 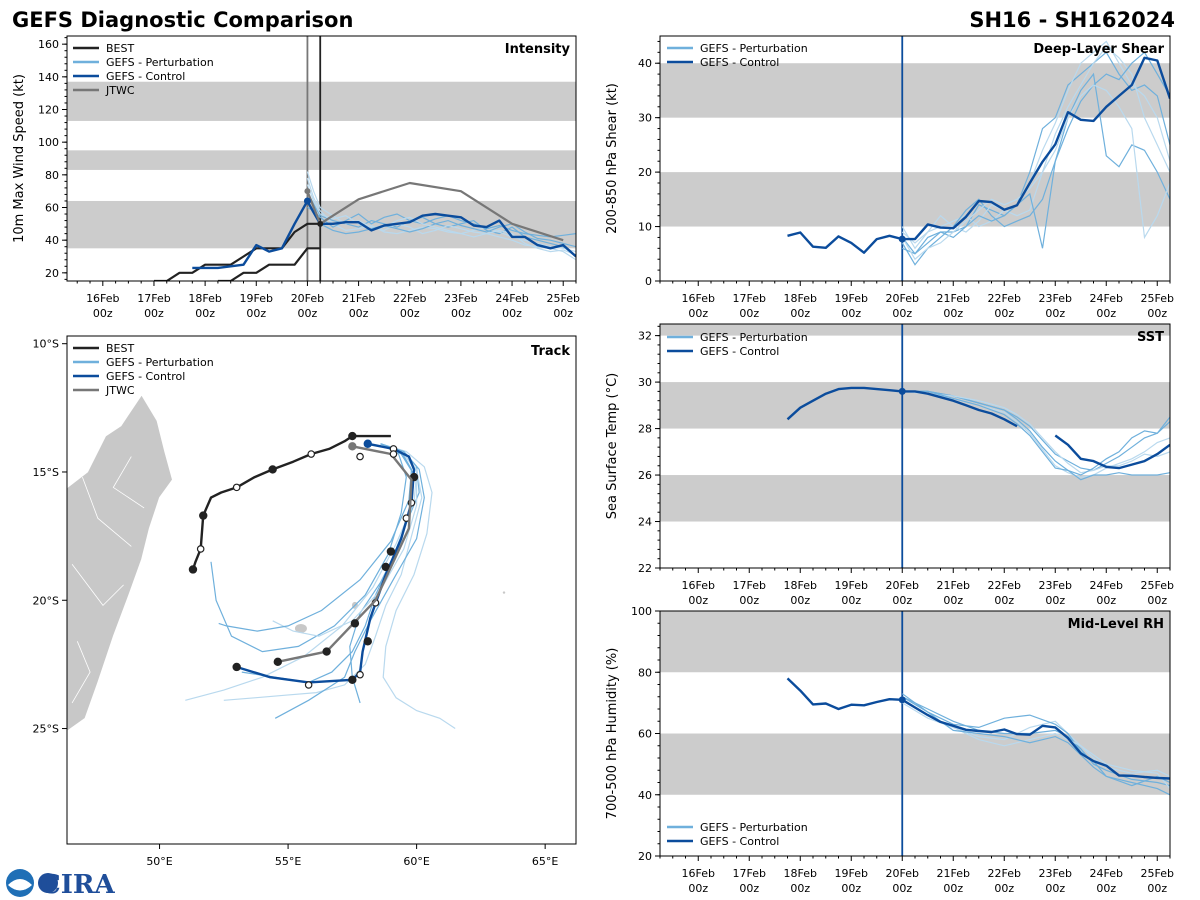 I want to click on track-ytick-label: 25°S, so click(x=46, y=729).